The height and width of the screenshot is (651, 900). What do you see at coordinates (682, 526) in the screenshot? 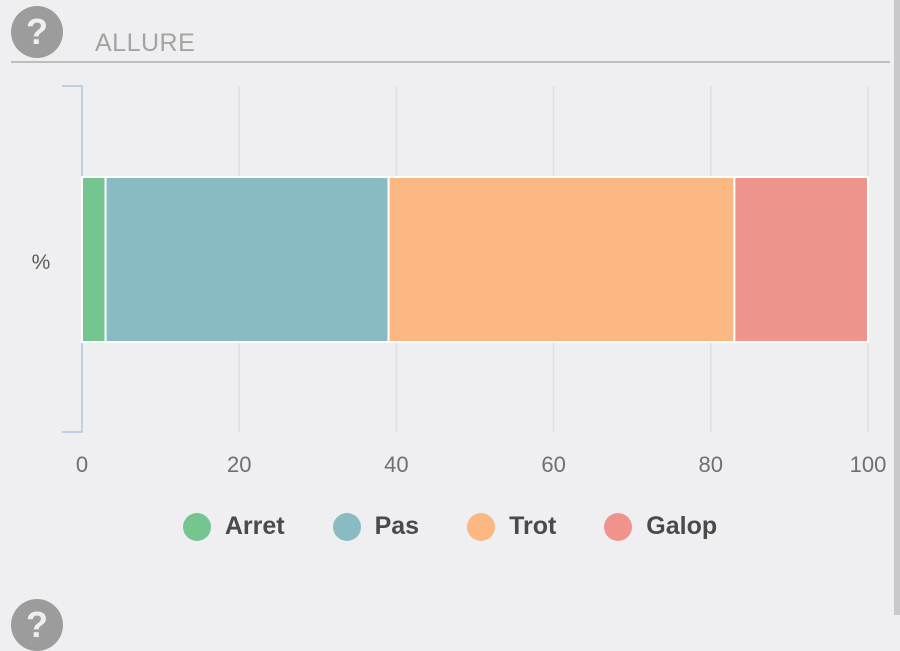
I see `legend-label: Galop` at bounding box center [682, 526].